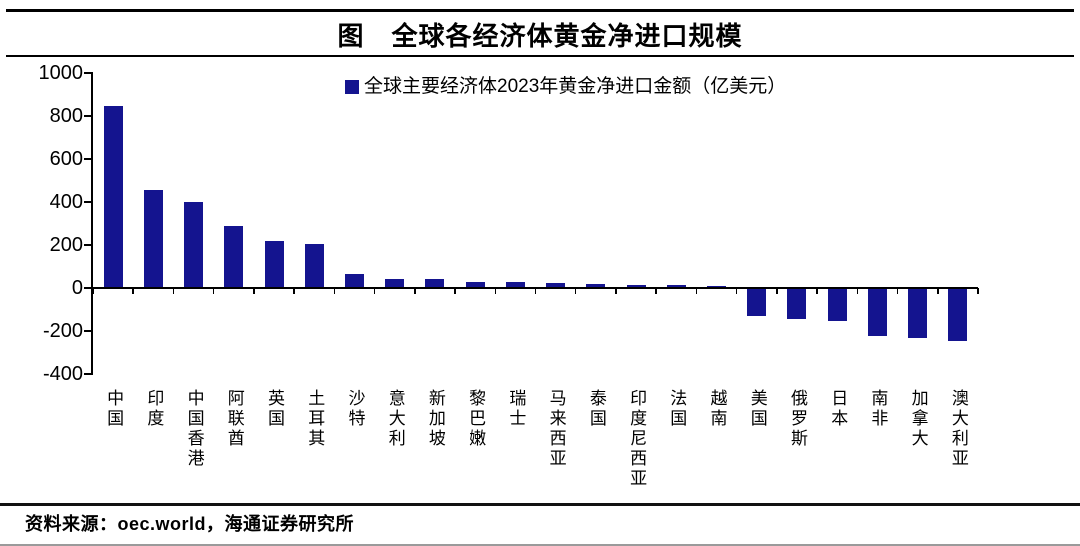 The height and width of the screenshot is (546, 1080). What do you see at coordinates (66, 202) in the screenshot?
I see `y-tick-label: 400` at bounding box center [66, 202].